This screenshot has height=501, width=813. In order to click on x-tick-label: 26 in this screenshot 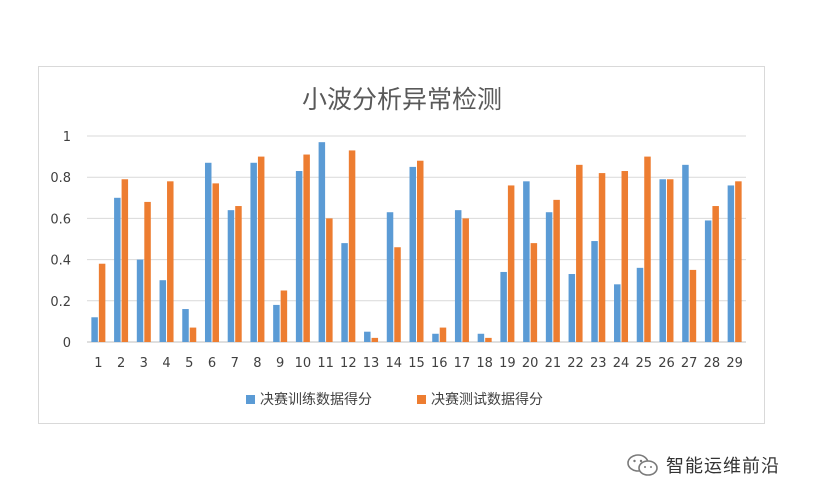, I will do `click(666, 363)`.